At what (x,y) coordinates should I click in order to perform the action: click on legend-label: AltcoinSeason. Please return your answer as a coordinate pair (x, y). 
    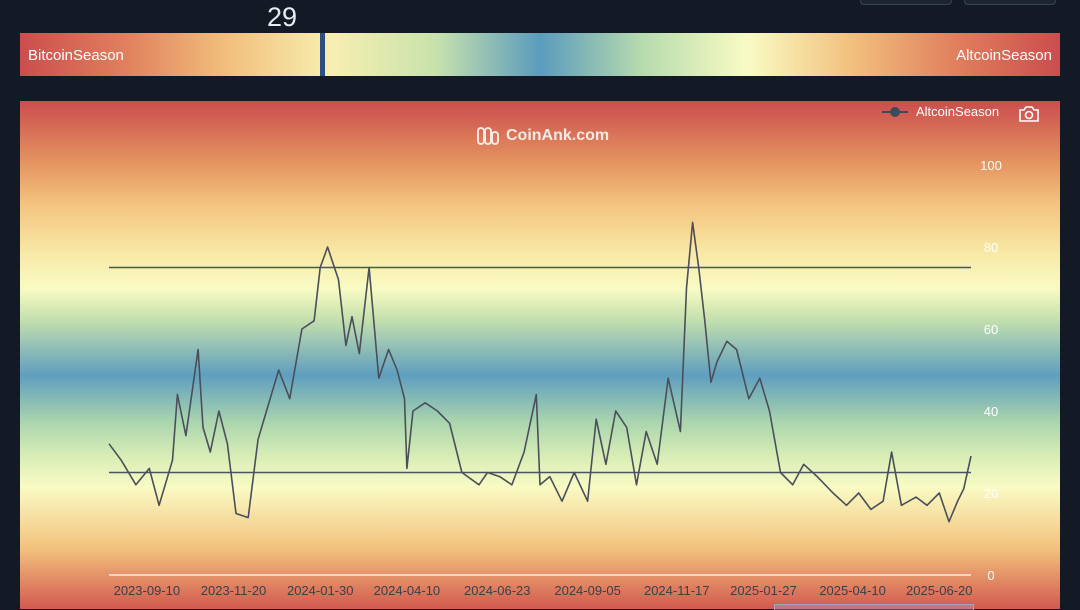
    Looking at the image, I should click on (958, 111).